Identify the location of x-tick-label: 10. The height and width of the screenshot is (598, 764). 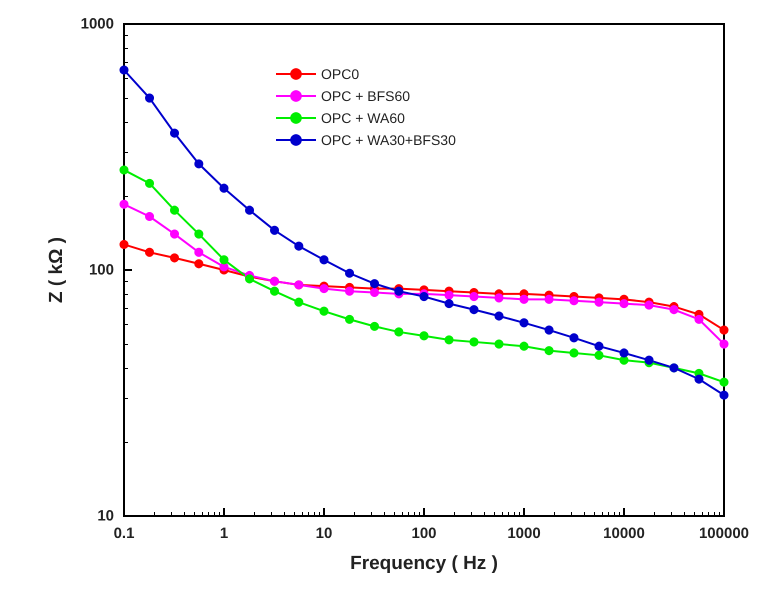
(324, 533).